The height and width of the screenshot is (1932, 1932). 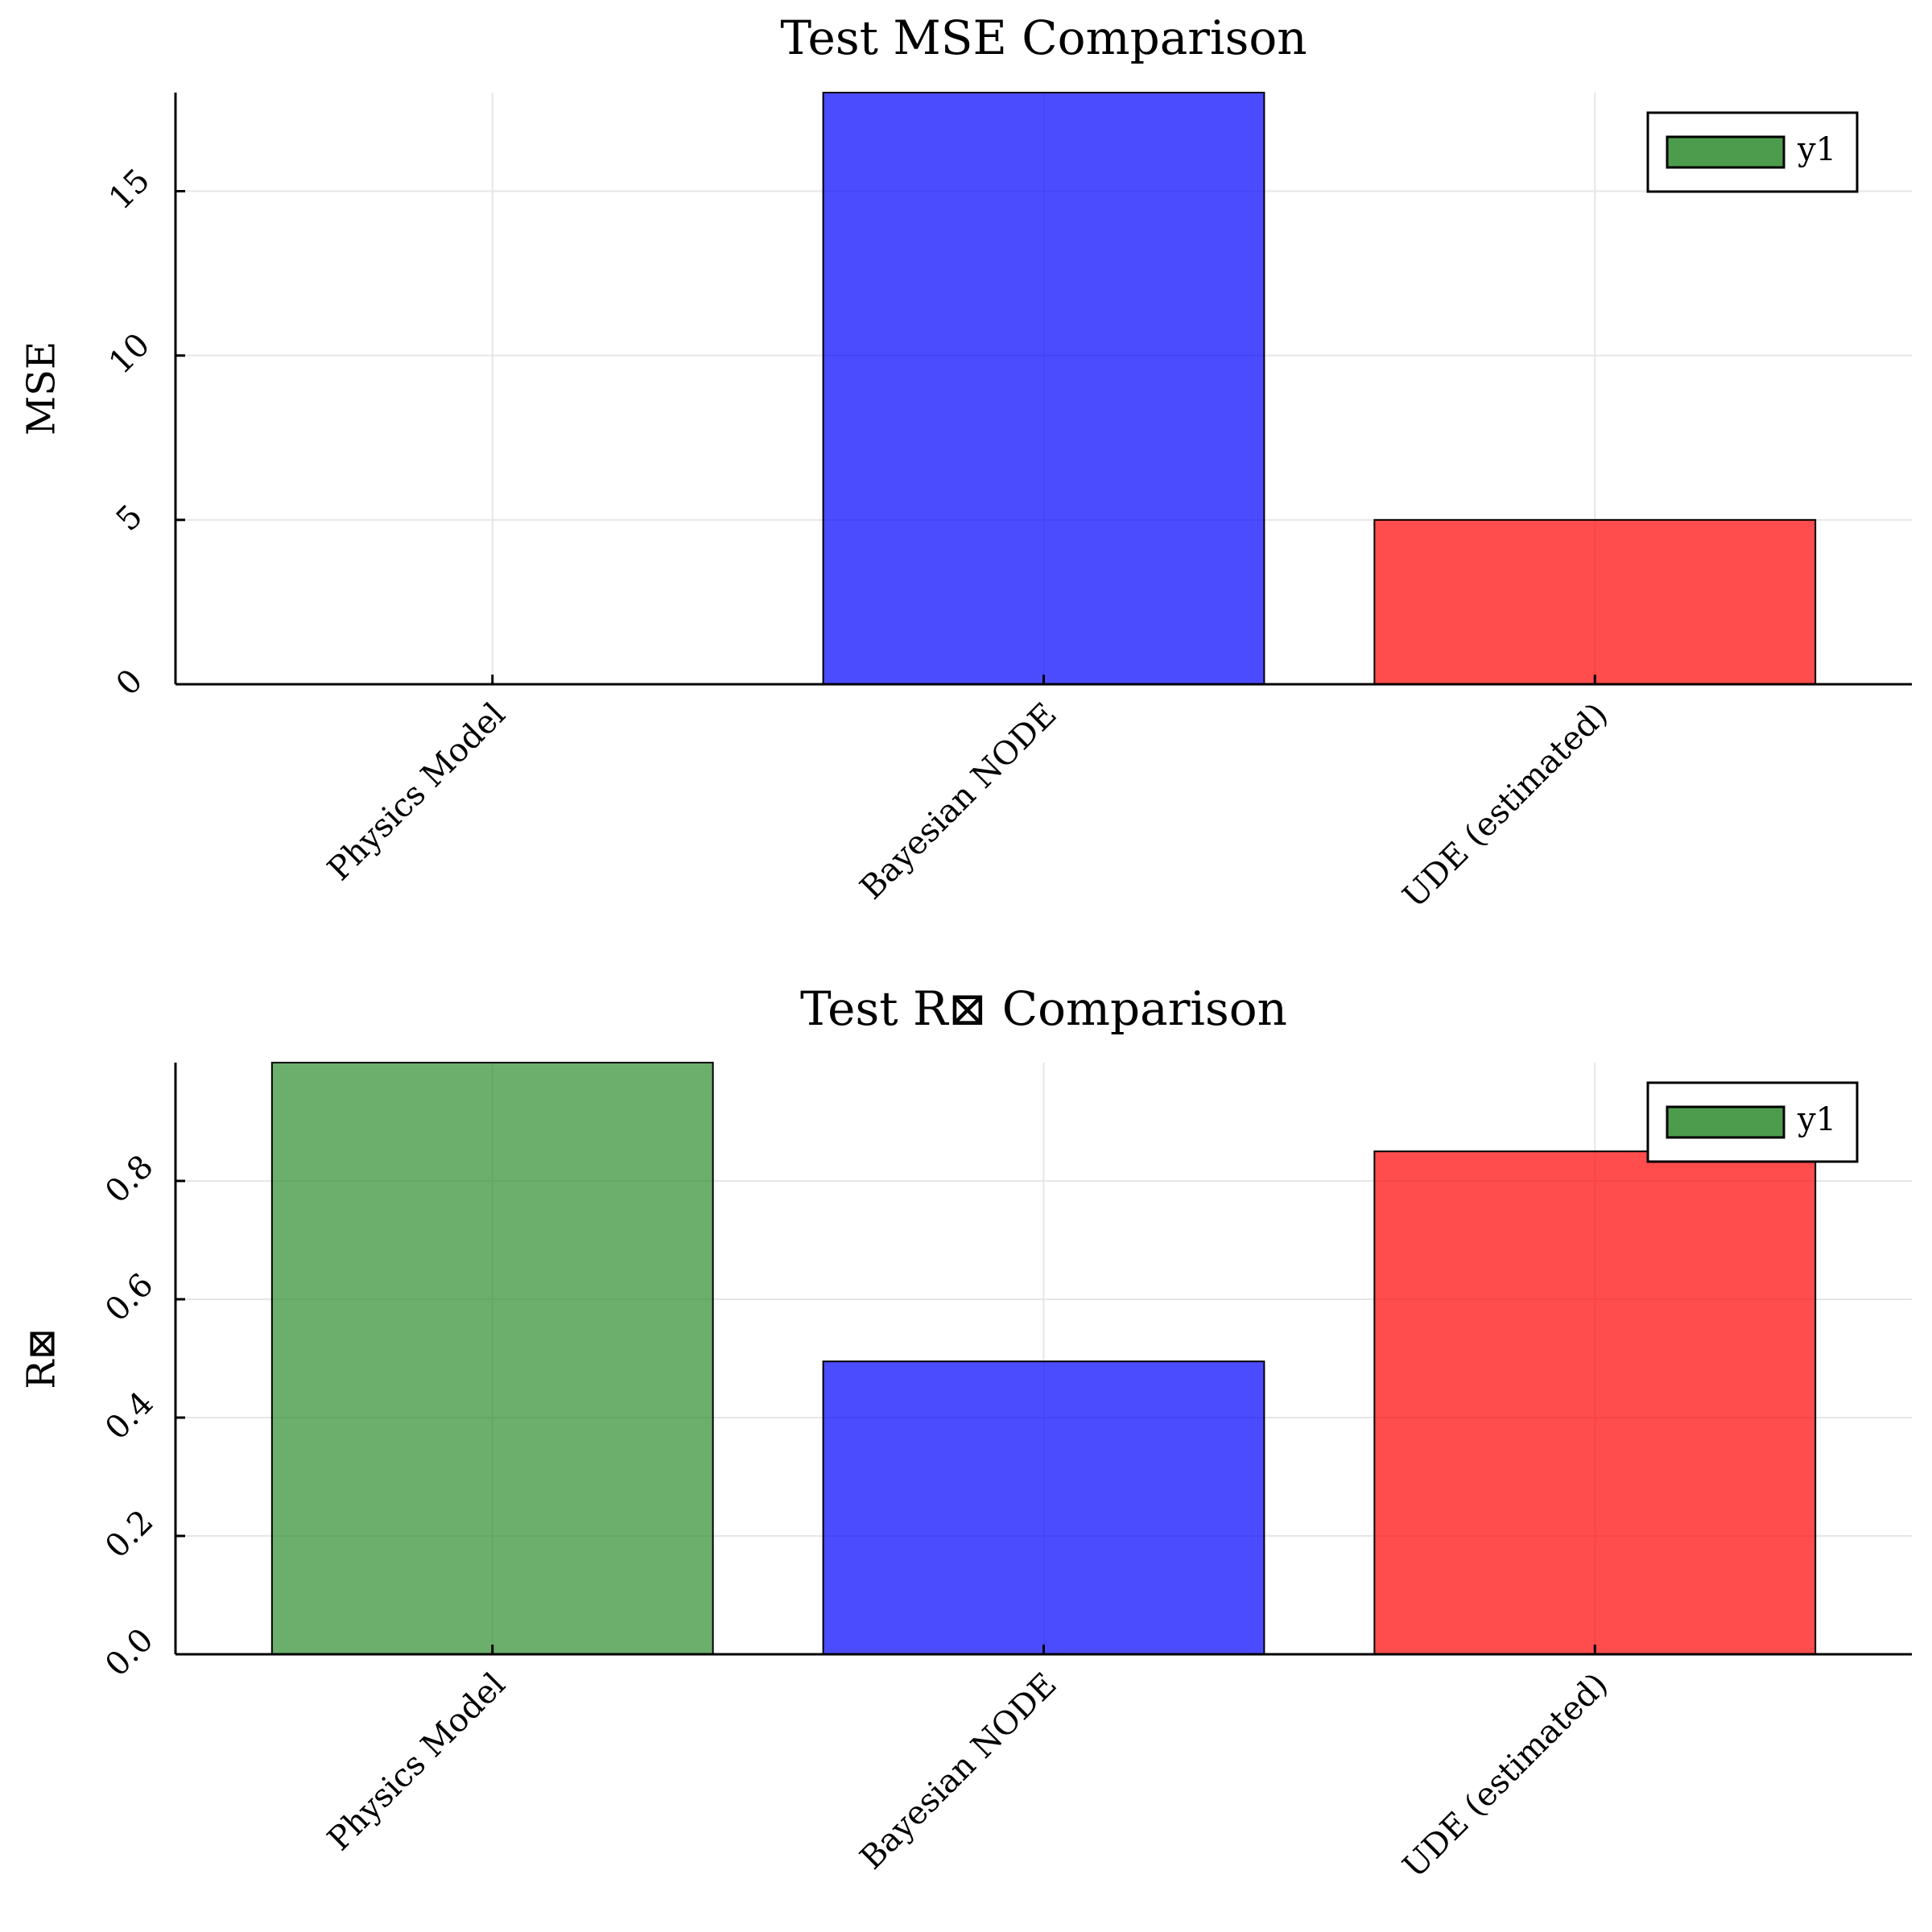 What do you see at coordinates (130, 189) in the screenshot?
I see `mse-y-tick-label: 15` at bounding box center [130, 189].